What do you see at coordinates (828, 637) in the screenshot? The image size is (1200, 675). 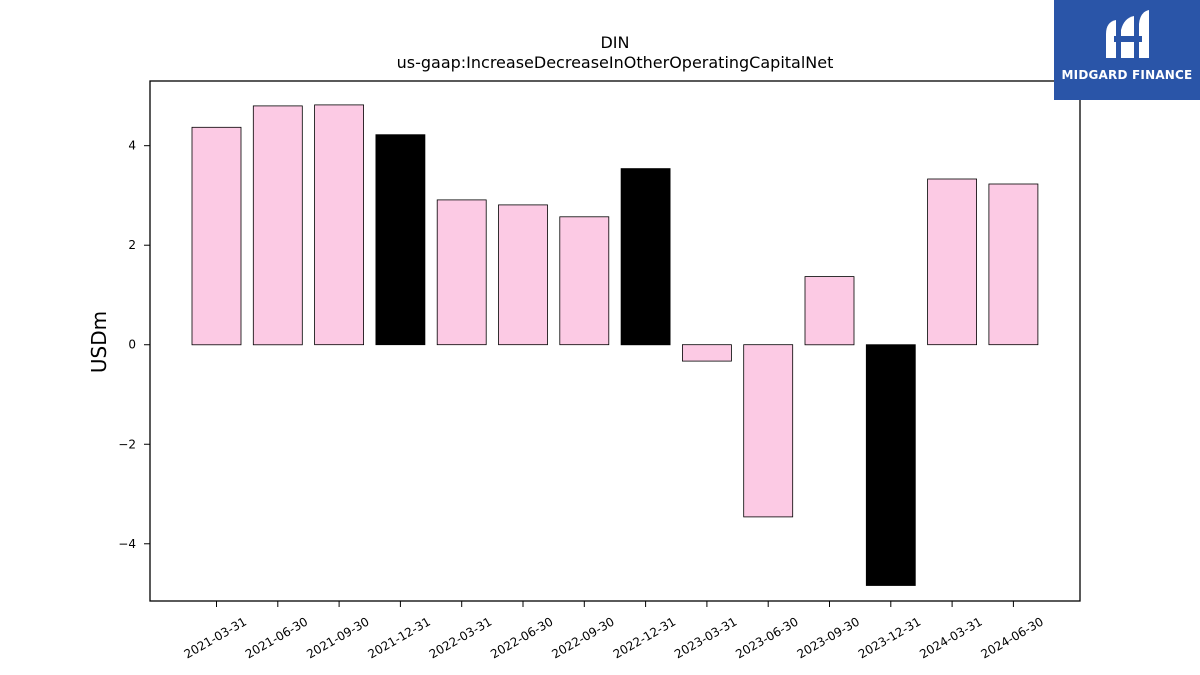 I see `x-tick-label: 2023-09-30` at bounding box center [828, 637].